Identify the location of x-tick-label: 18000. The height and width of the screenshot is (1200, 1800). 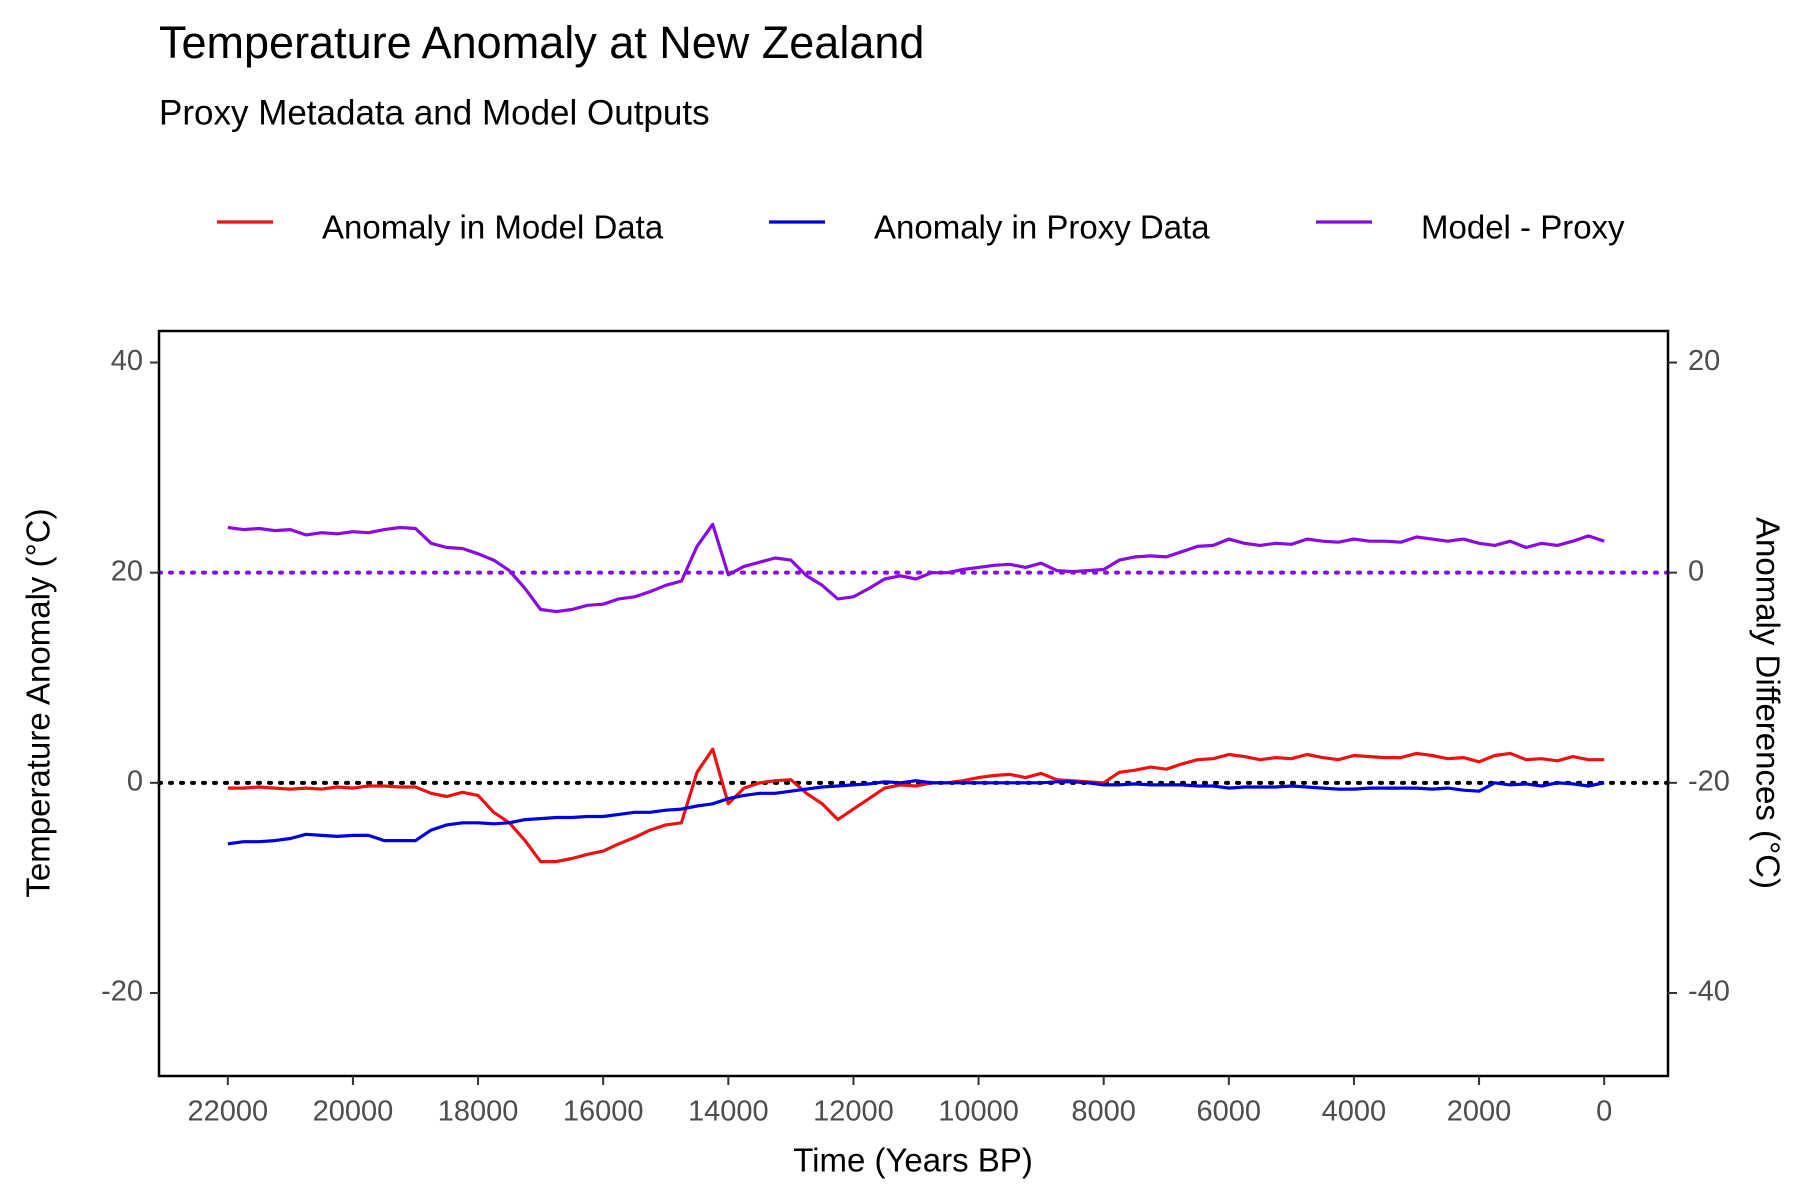
(478, 1112).